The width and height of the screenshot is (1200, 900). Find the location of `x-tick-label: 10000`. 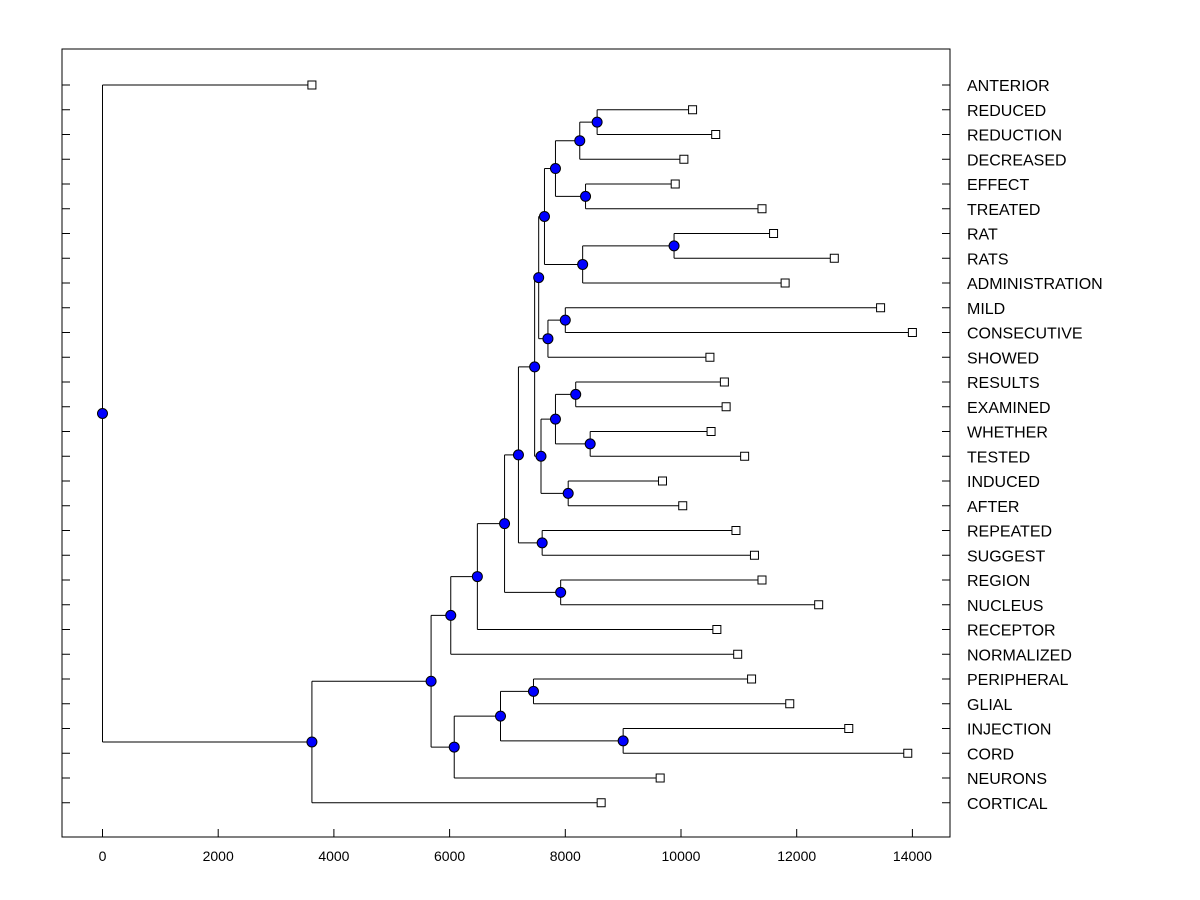

x-tick-label: 10000 is located at coordinates (681, 856).